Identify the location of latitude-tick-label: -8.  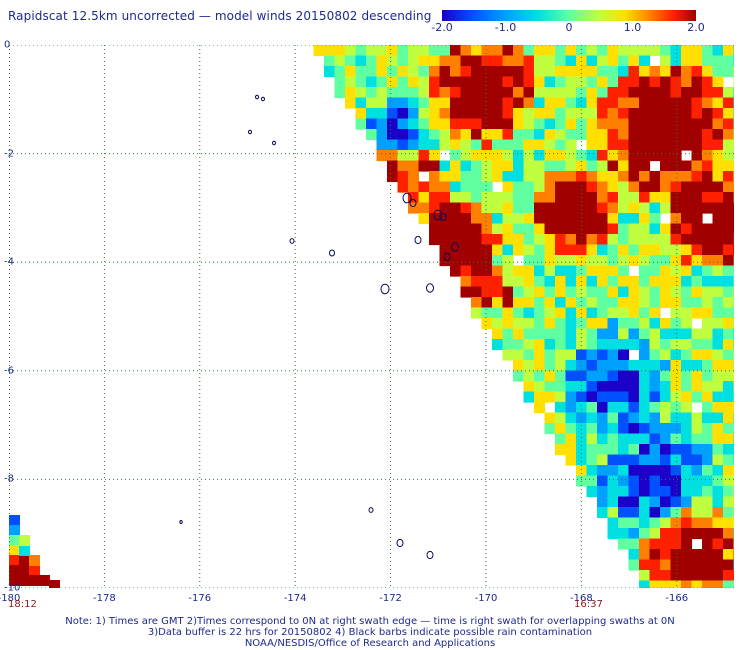
(9, 479).